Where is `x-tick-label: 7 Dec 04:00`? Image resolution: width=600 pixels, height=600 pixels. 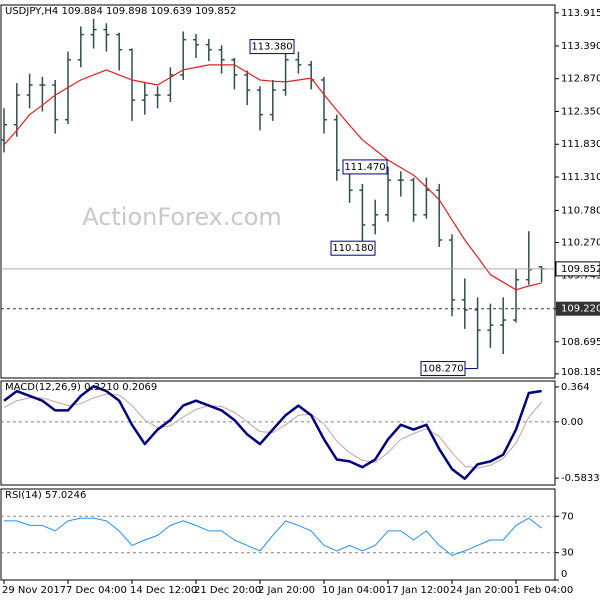 x-tick-label: 7 Dec 04:00 is located at coordinates (96, 590).